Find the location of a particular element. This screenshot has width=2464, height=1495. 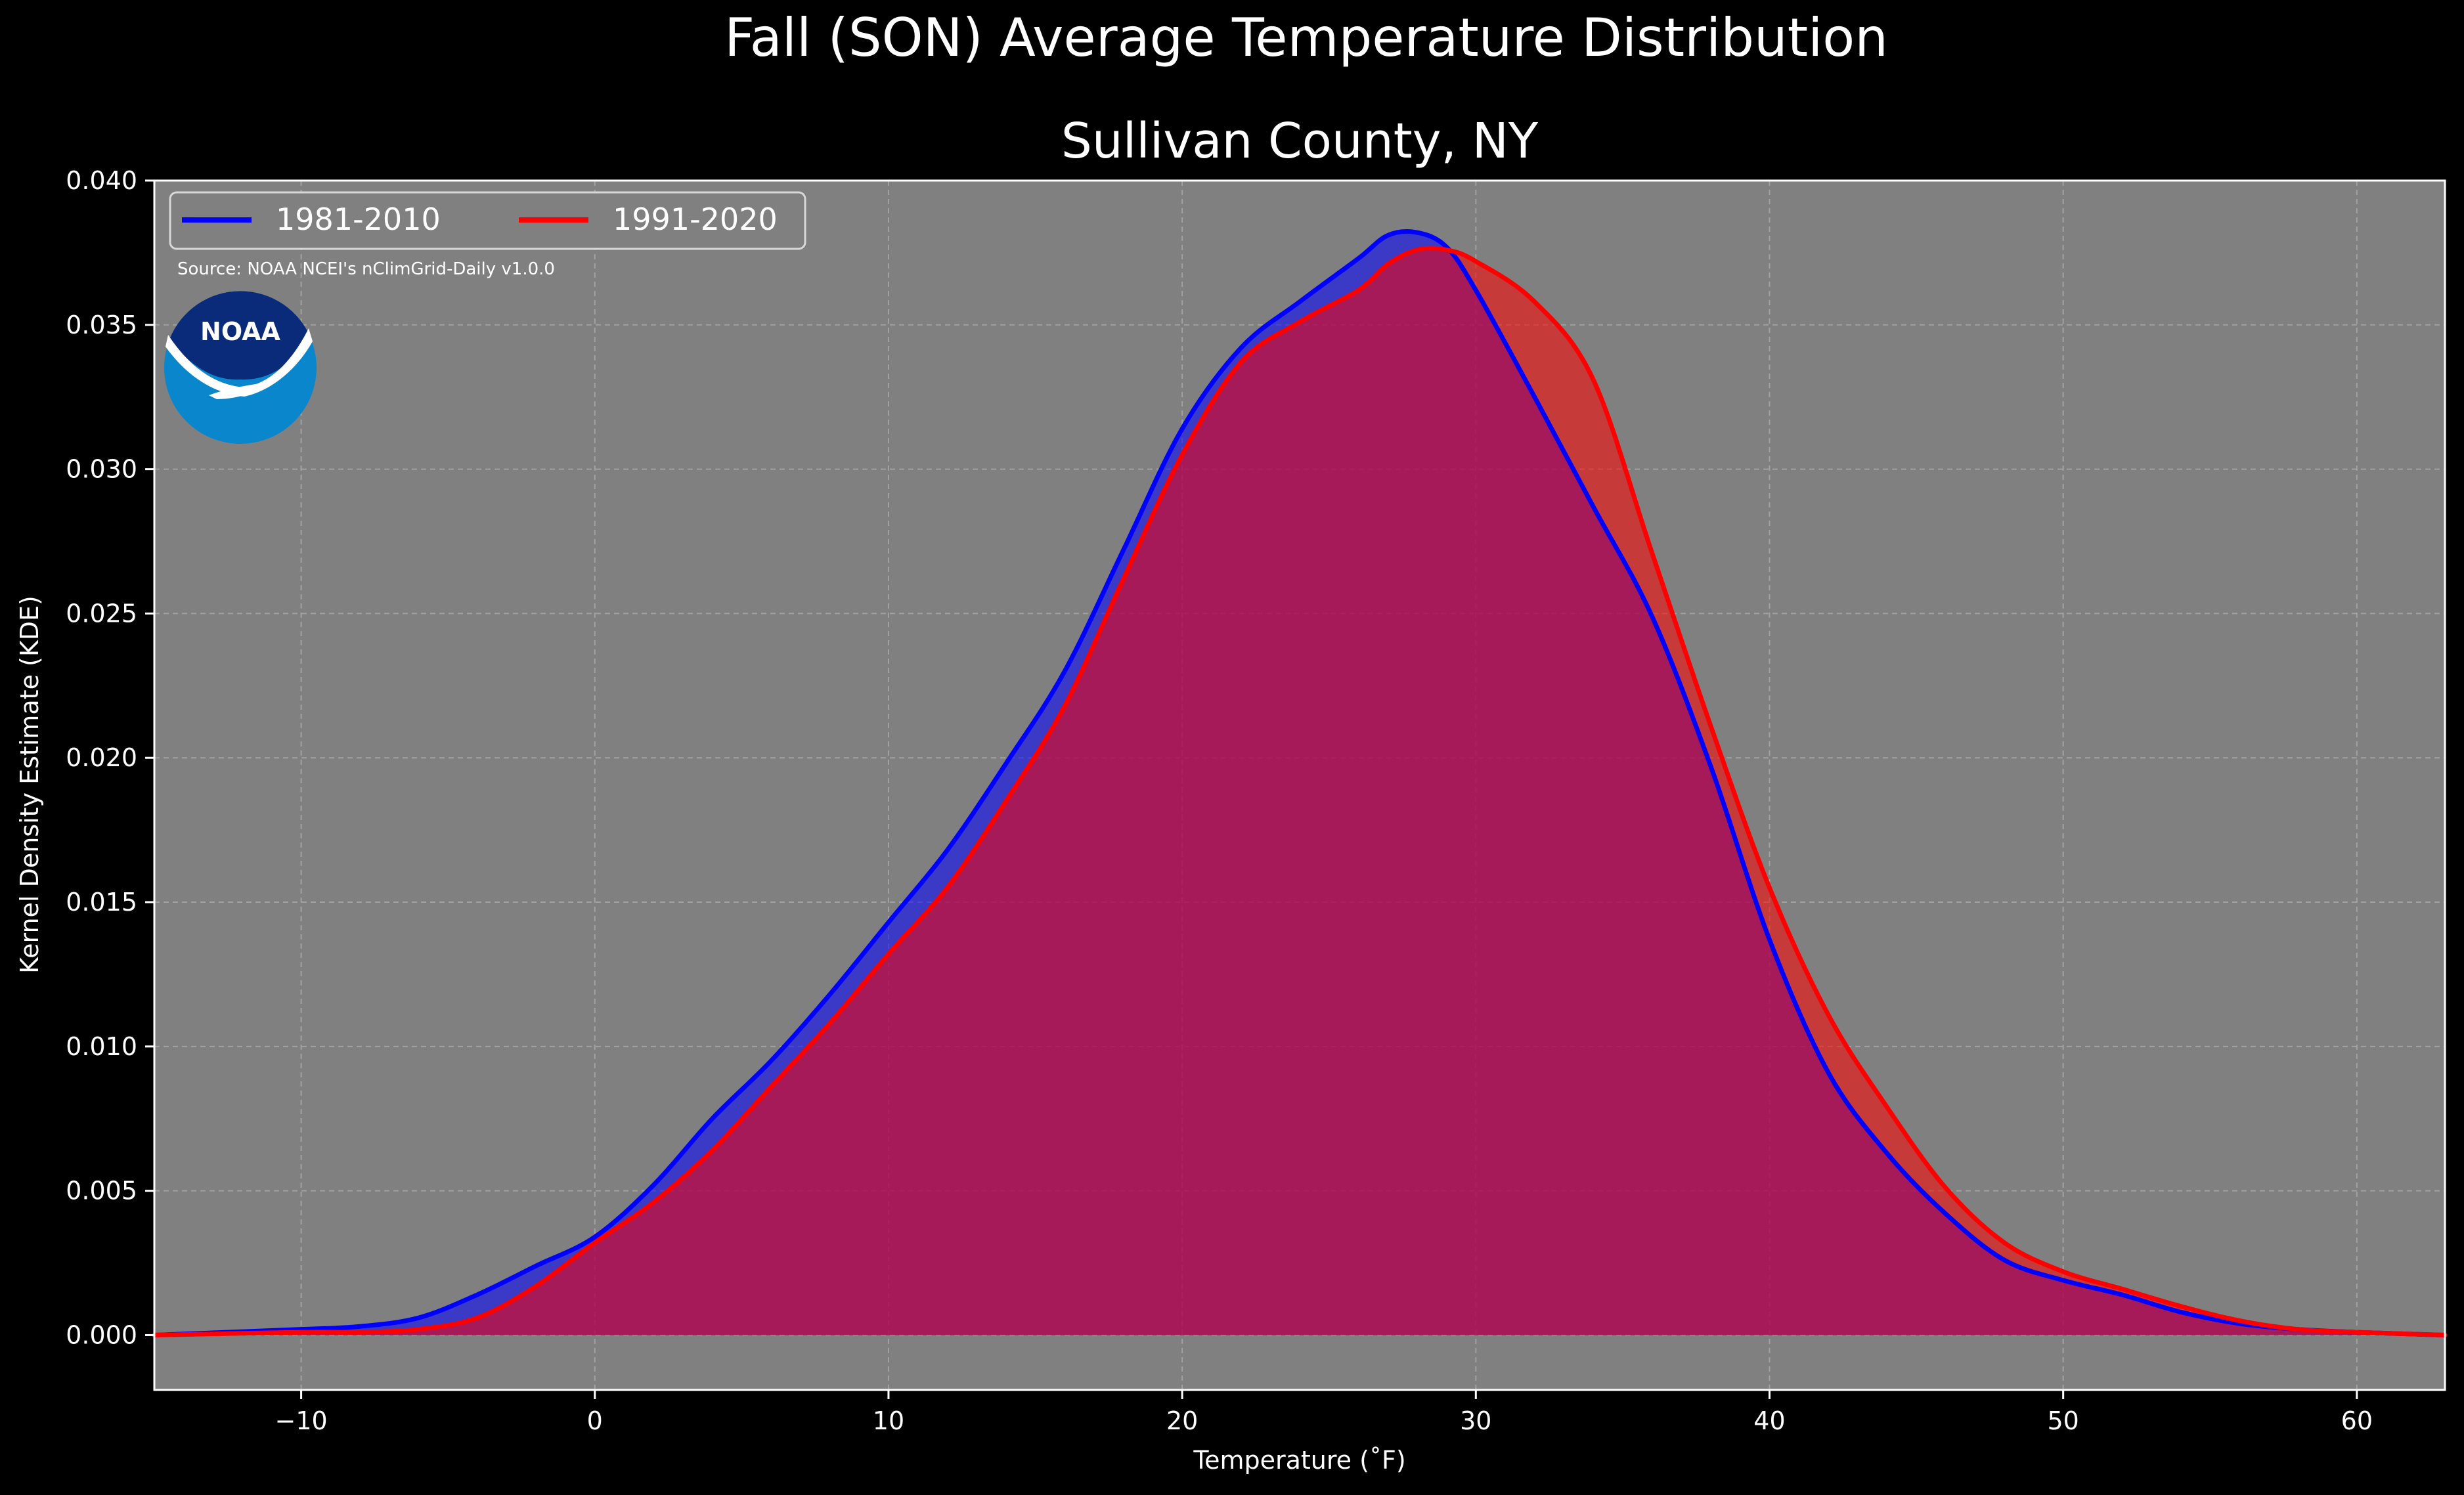

x-tick-label: 40 is located at coordinates (1769, 1420).